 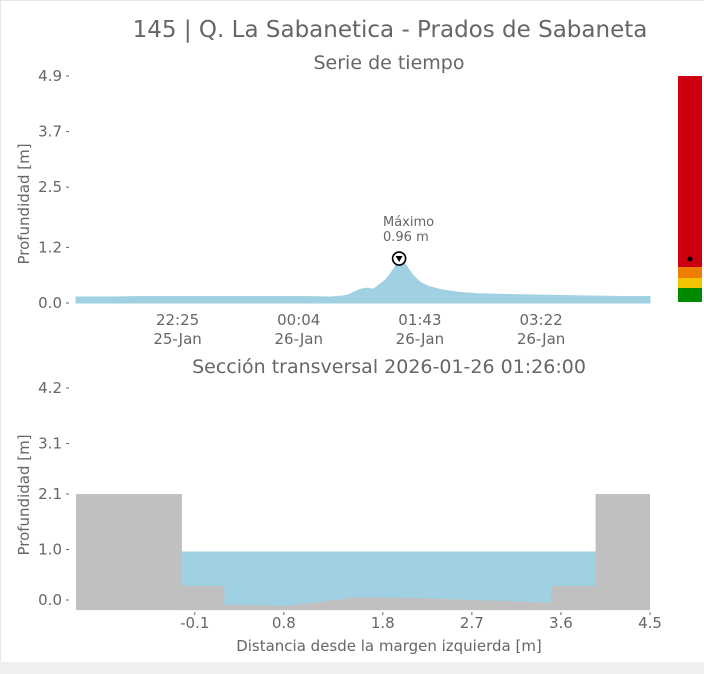 I want to click on xs-xtick-label: 1.8, so click(x=383, y=623).